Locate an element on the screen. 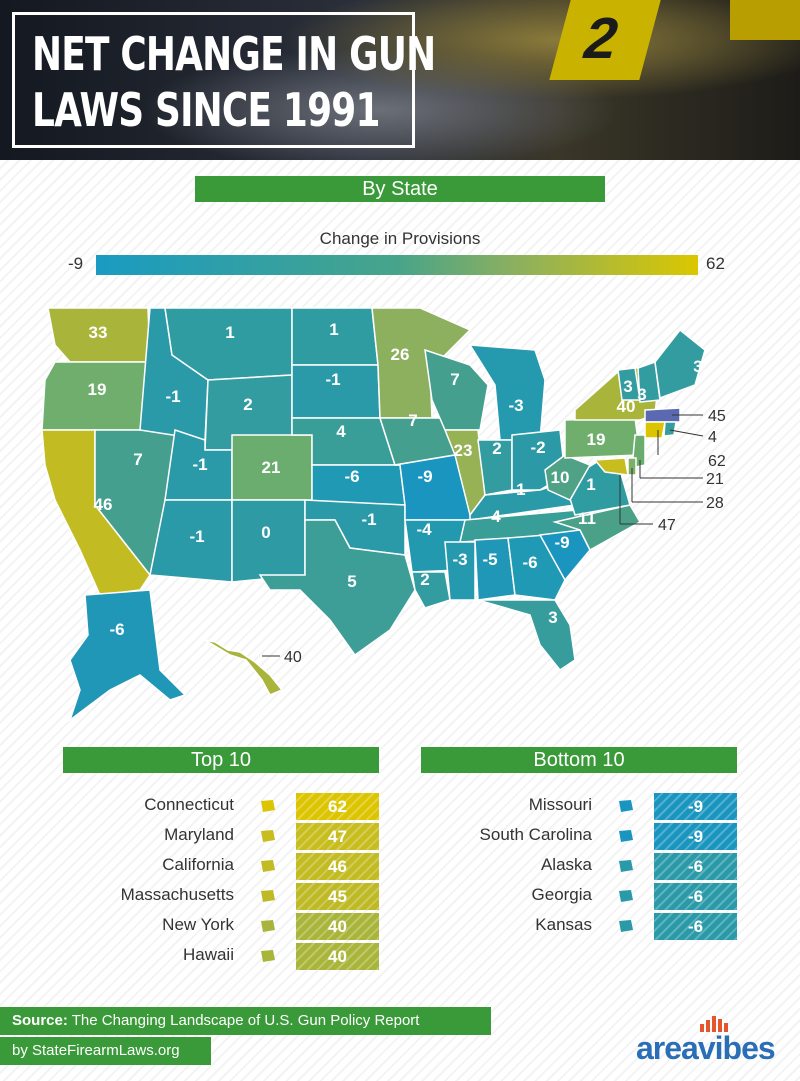  map-label-il: 23 is located at coordinates (463, 450).